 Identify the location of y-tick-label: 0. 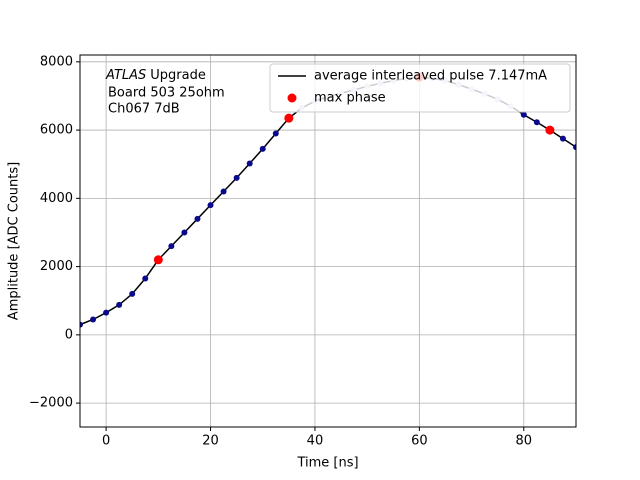
(69, 334).